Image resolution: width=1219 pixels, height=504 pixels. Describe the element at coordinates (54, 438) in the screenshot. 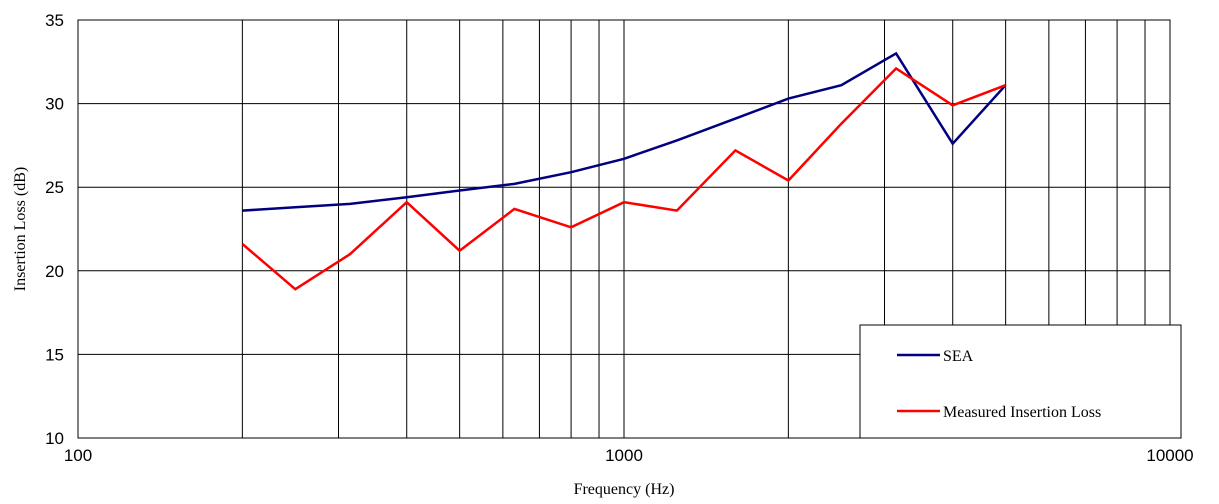

I see `y-tick-label: 10` at that location.